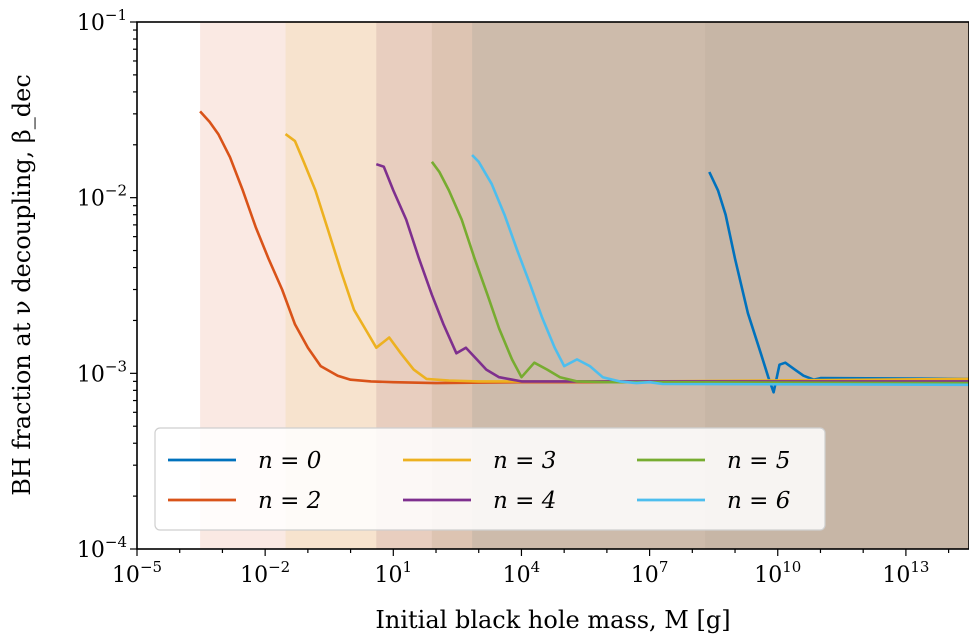  Describe the element at coordinates (650, 573) in the screenshot. I see `x-tick-label: 10⁷` at that location.